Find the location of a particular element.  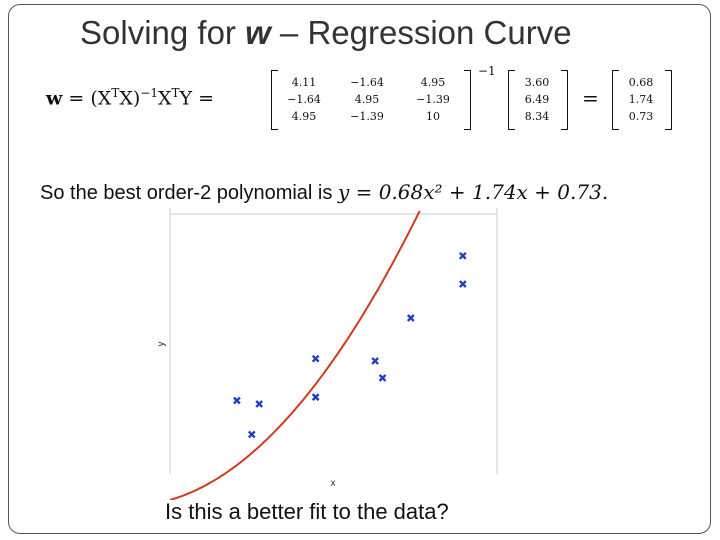

eq-part-2: X) is located at coordinates (130, 98).